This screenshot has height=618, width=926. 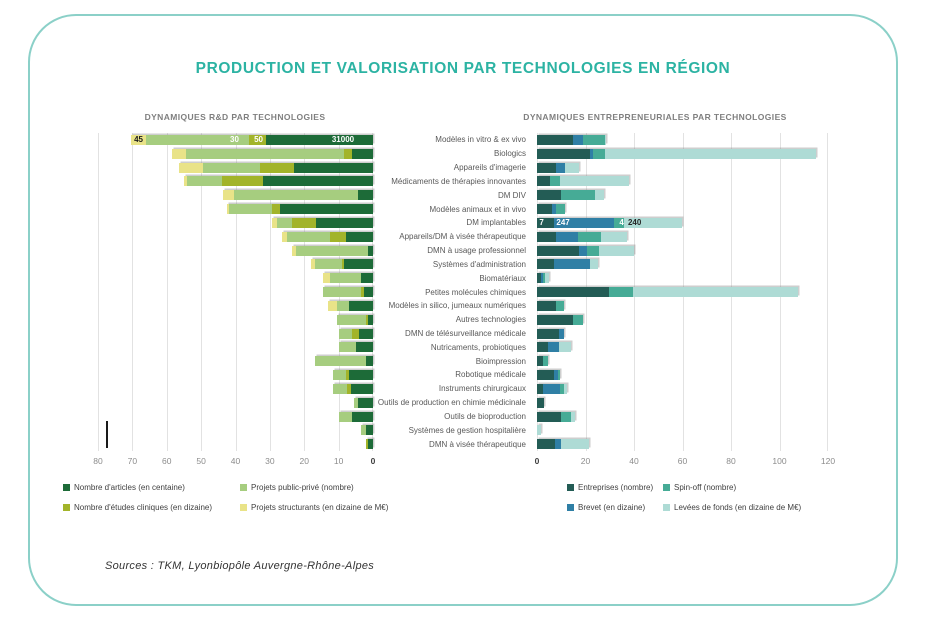 What do you see at coordinates (314, 507) in the screenshot?
I see `legend-item: Projets structurants (en dizaine de M€)` at bounding box center [314, 507].